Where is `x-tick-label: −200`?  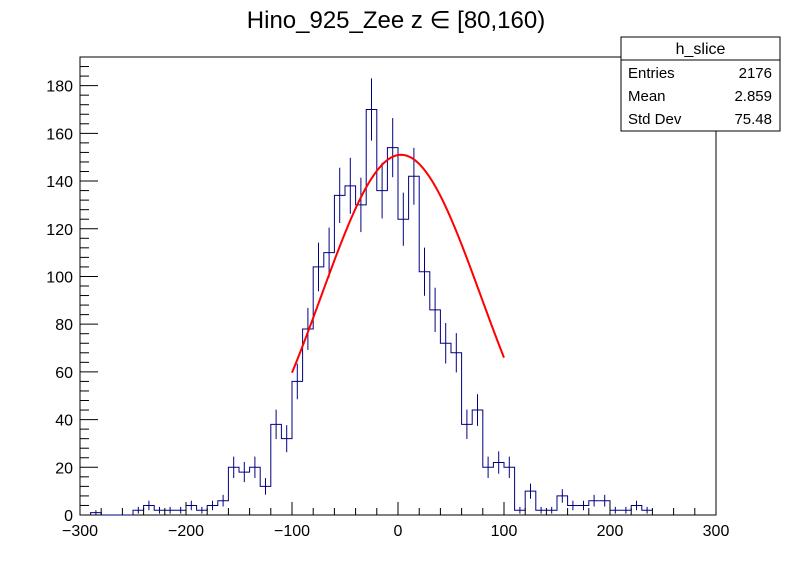 x-tick-label: −200 is located at coordinates (186, 531).